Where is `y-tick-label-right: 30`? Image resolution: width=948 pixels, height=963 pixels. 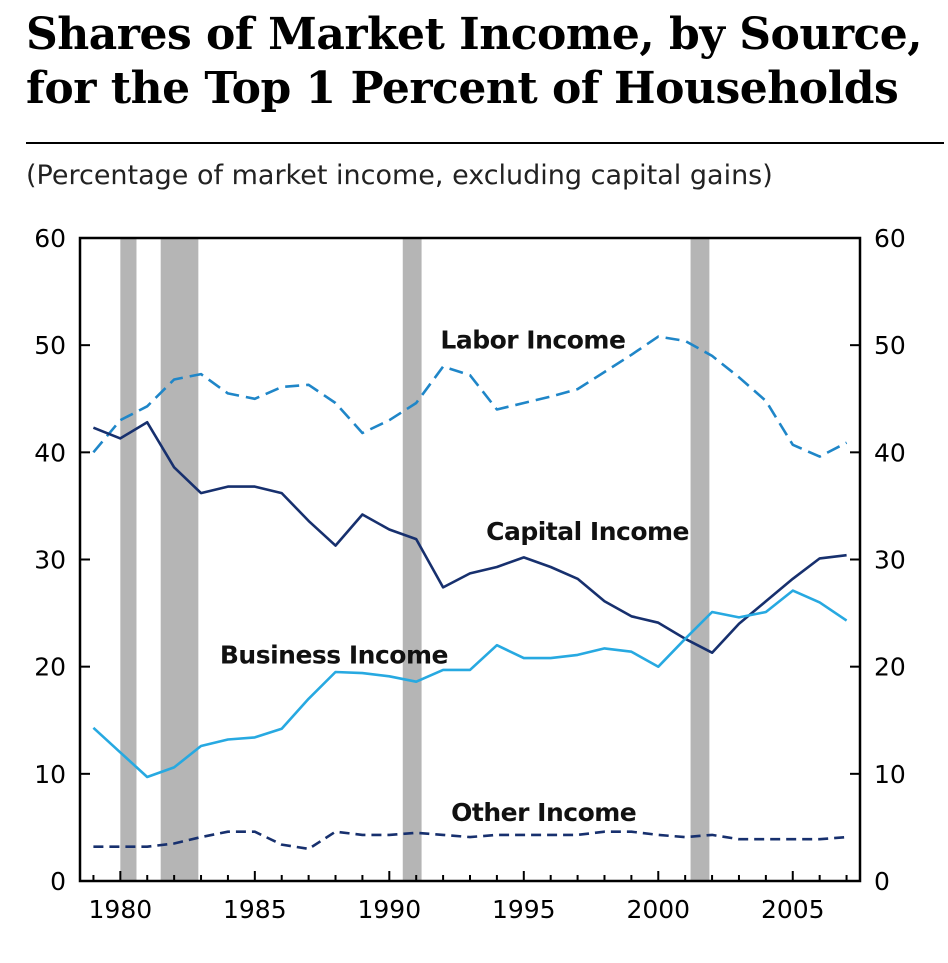 y-tick-label-right: 30 is located at coordinates (890, 560).